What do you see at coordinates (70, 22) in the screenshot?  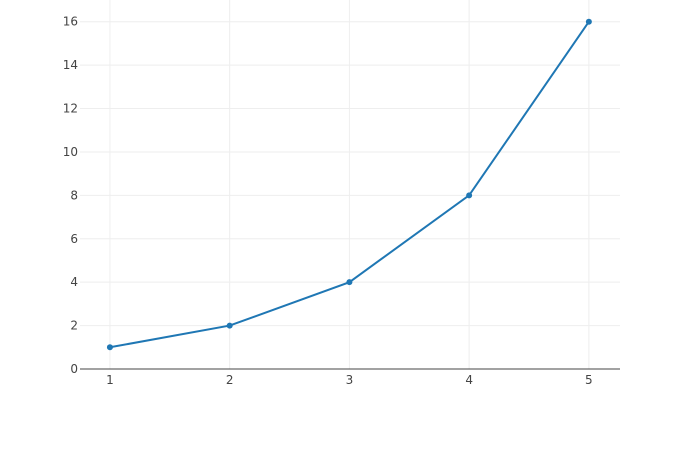 I see `y-tick-label: 16` at bounding box center [70, 22].